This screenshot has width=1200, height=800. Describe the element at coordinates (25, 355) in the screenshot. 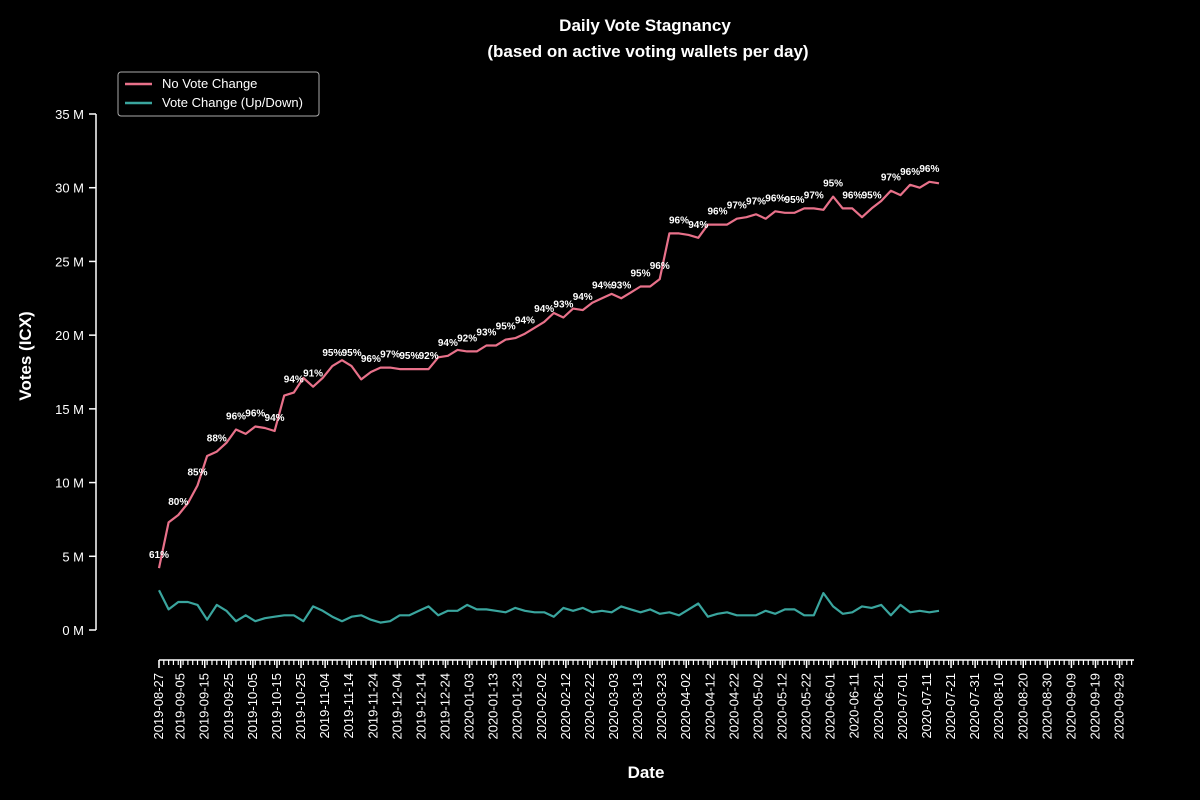

I see `y-axis-label: Votes (ICX)` at that location.